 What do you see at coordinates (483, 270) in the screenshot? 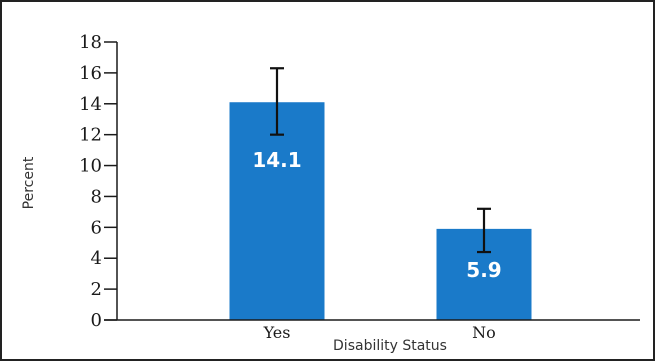
I see `data-label-no: 5.9` at bounding box center [483, 270].